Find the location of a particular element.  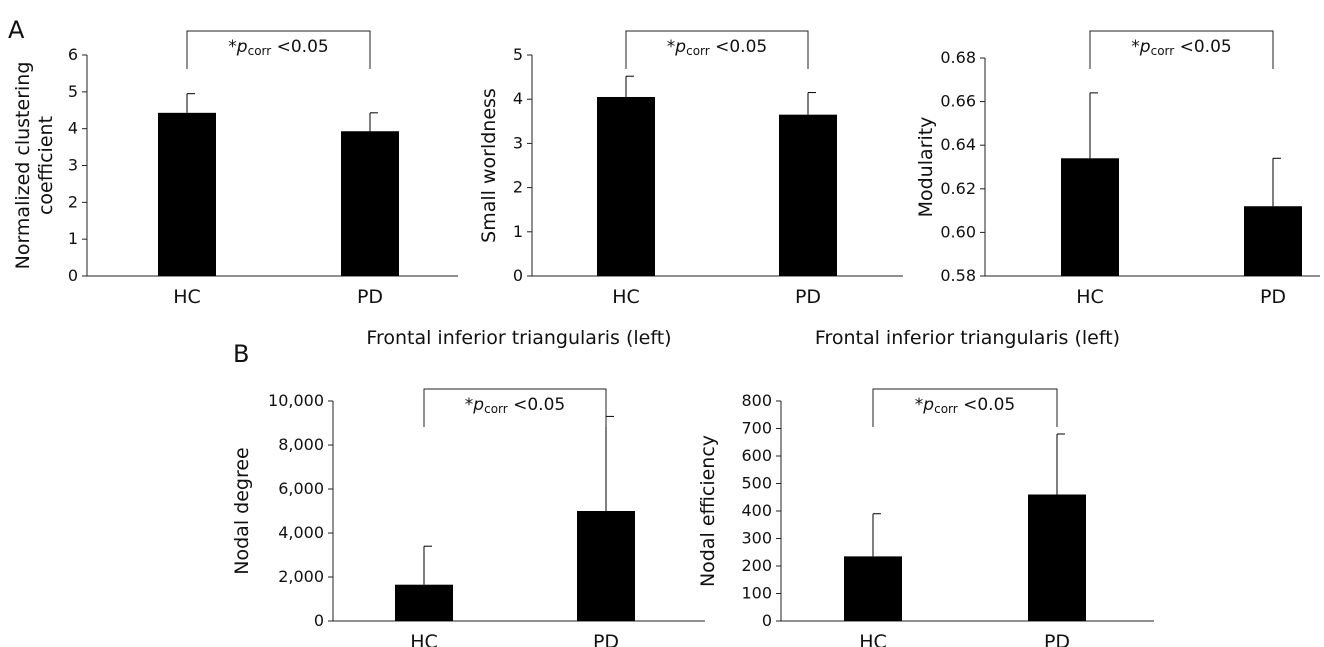

y-tick-label: 500 is located at coordinates (756, 483).